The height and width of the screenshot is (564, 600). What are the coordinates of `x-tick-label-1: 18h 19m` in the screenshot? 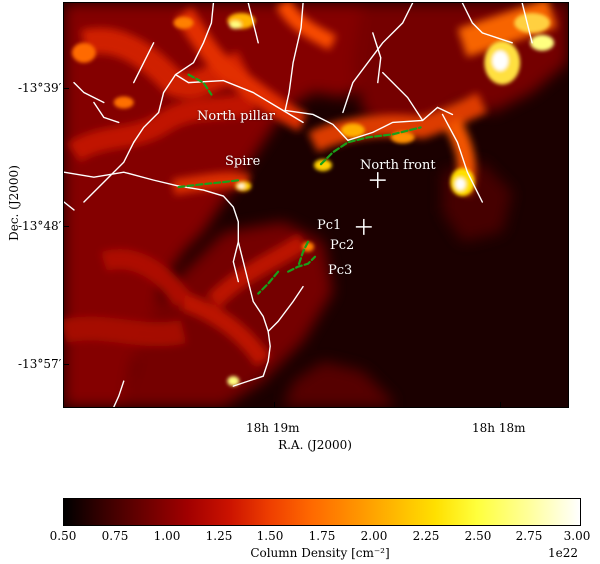 It's located at (273, 428).